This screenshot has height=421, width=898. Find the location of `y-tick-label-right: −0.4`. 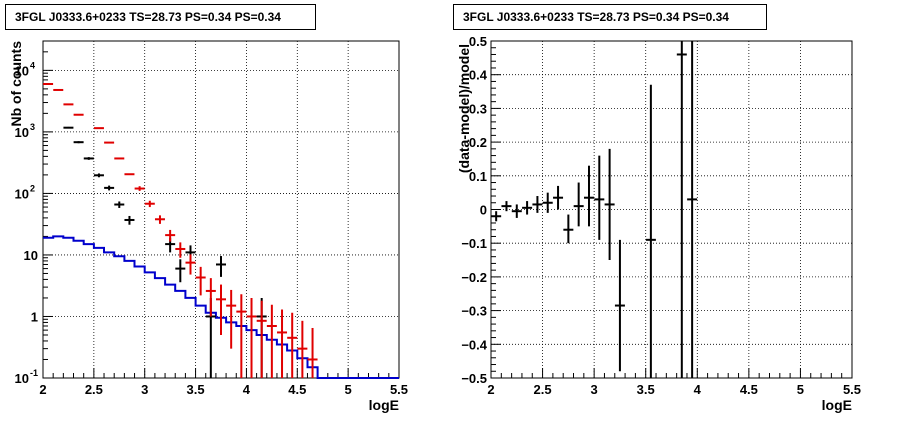

y-tick-label-right: −0.4 is located at coordinates (474, 344).